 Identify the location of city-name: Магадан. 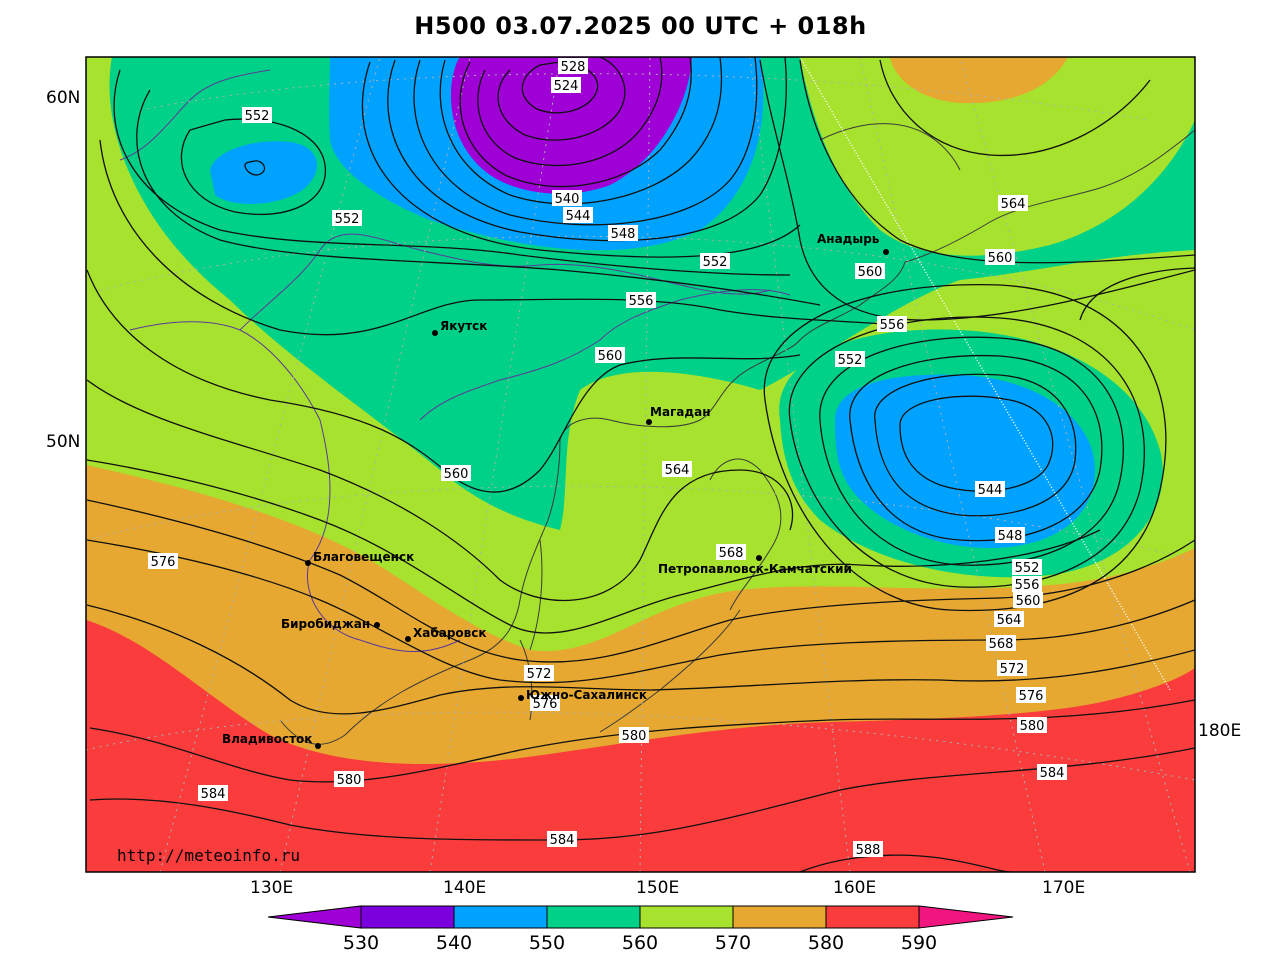
(680, 412).